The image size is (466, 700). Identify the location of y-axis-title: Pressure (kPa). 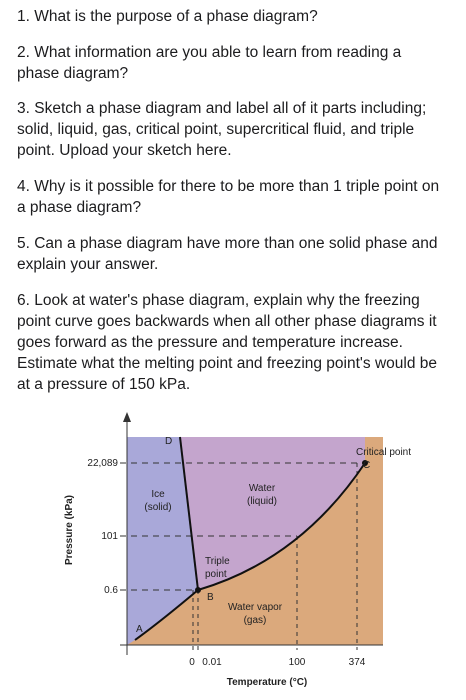
(69, 530).